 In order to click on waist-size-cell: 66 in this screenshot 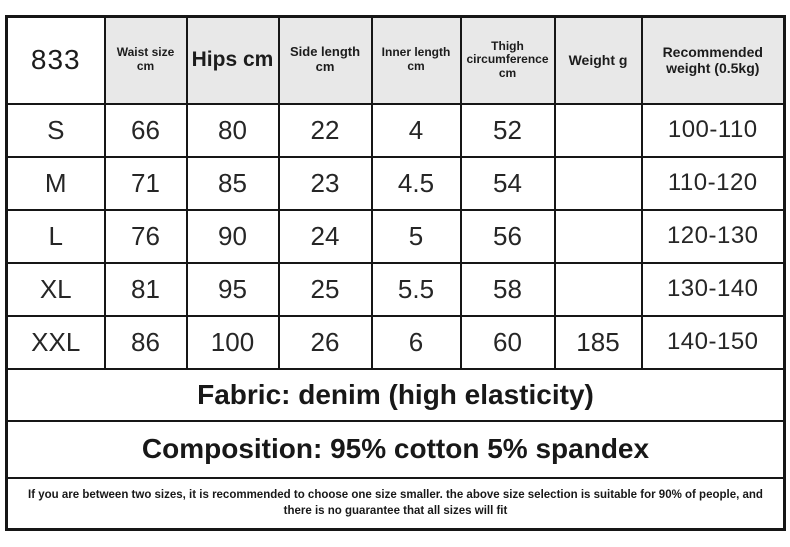, I will do `click(145, 130)`.